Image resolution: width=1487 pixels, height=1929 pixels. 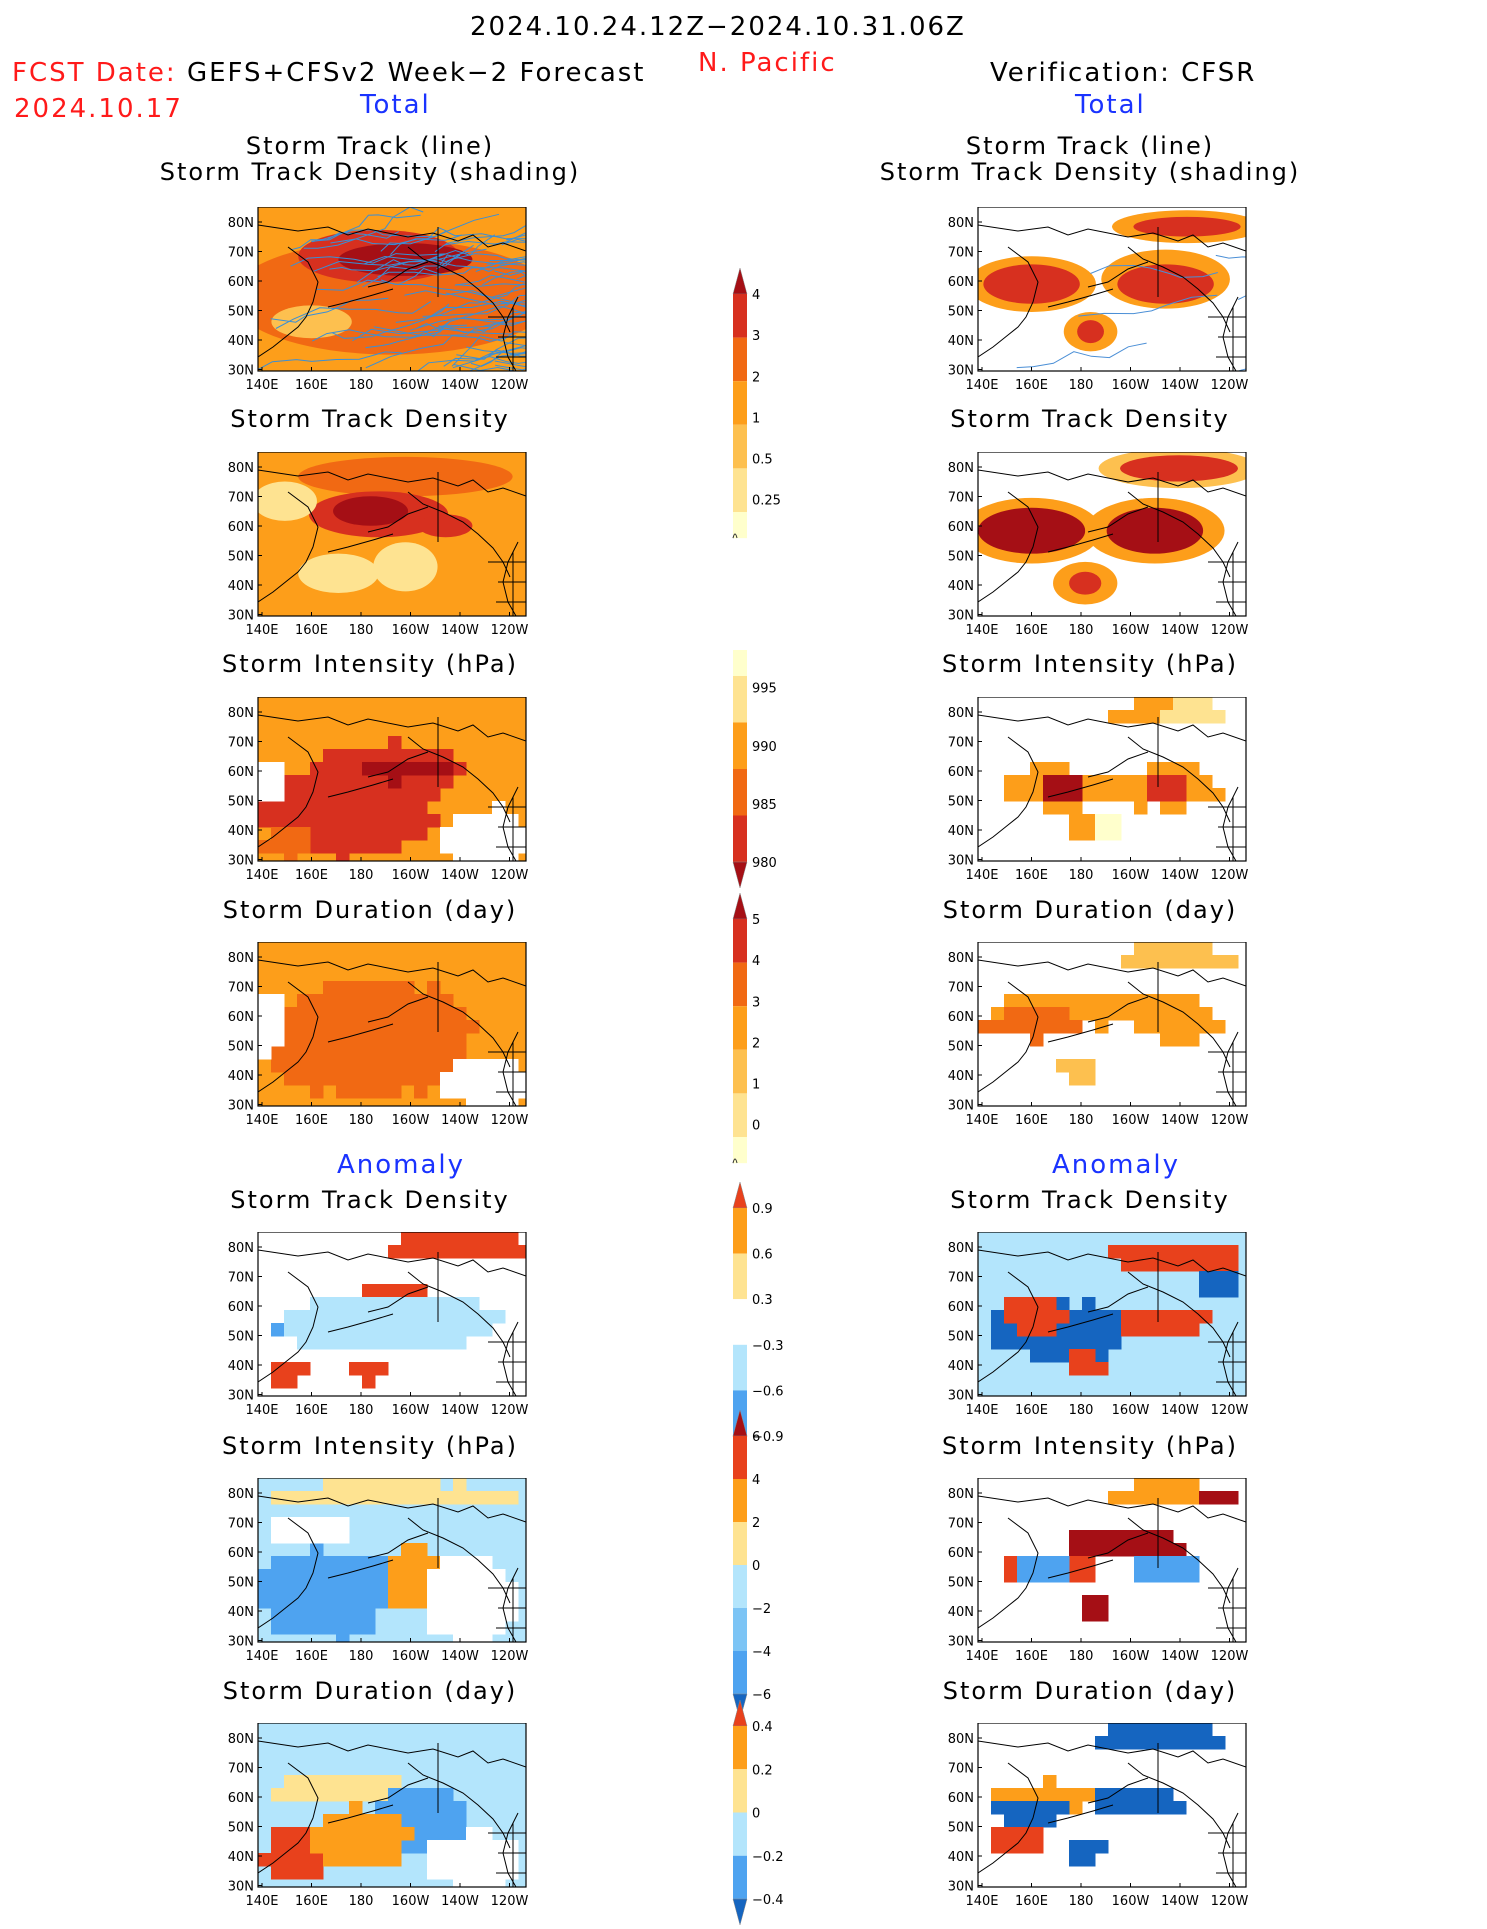 What do you see at coordinates (718, 27) in the screenshot?
I see `date-range-title: 2024.10.24.12Z−2024.10.31.06Z` at bounding box center [718, 27].